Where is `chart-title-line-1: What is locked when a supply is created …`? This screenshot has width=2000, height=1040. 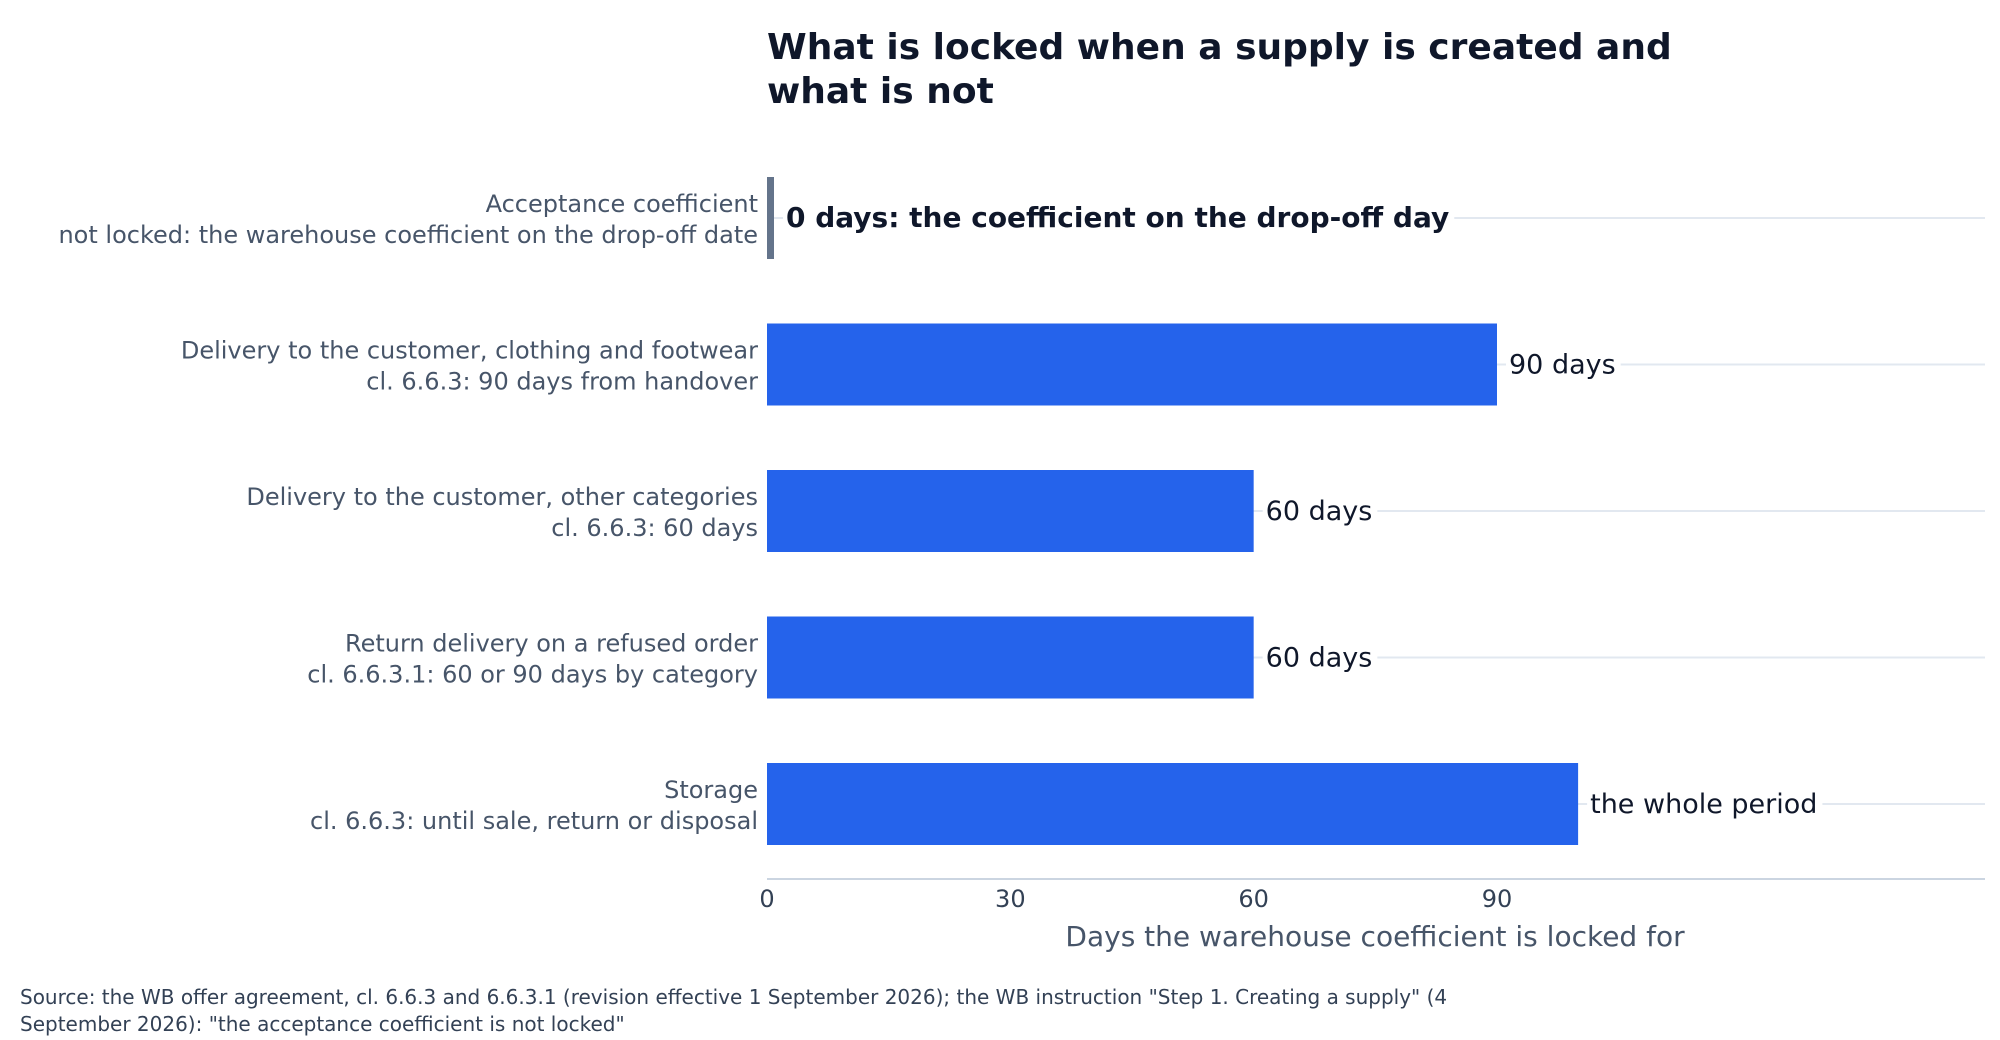
chart-title-line-1: What is locked when a supply is created … is located at coordinates (1219, 47).